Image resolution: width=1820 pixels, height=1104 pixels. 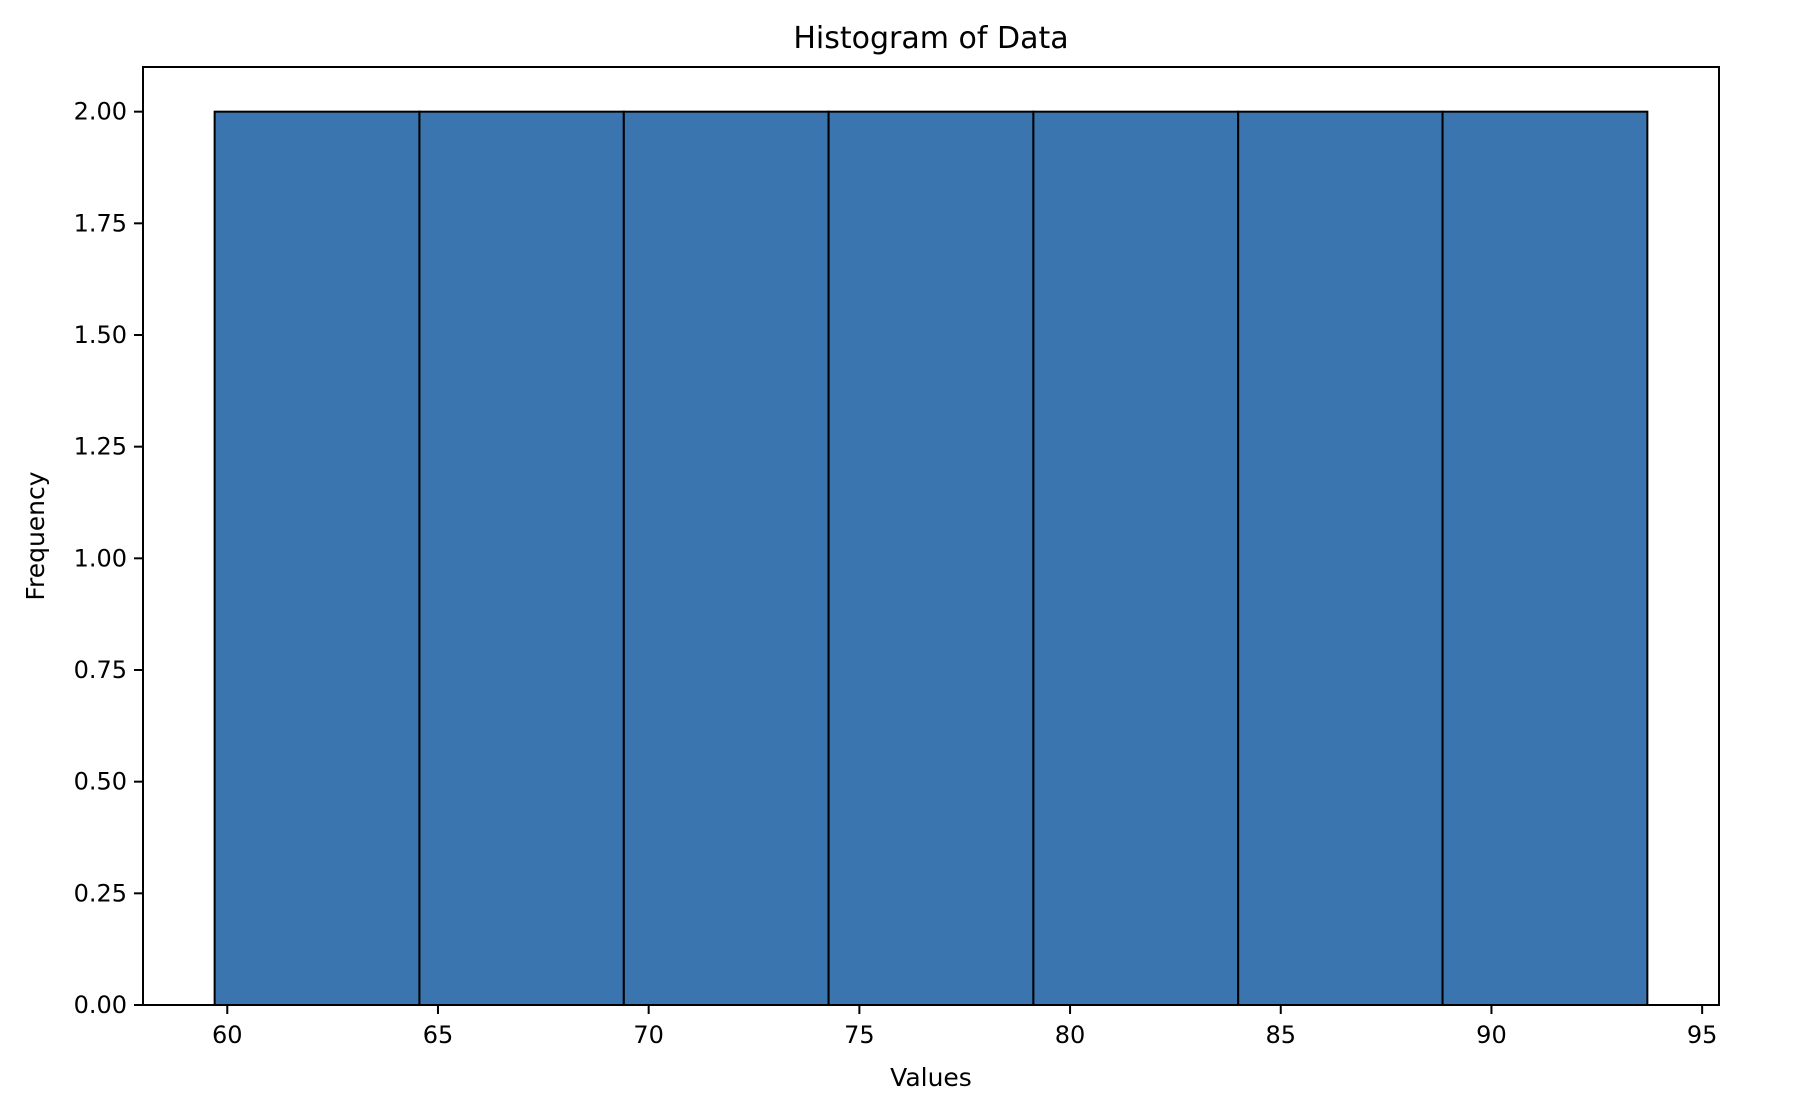 I want to click on y-tick-label: 1.75, so click(x=100, y=223).